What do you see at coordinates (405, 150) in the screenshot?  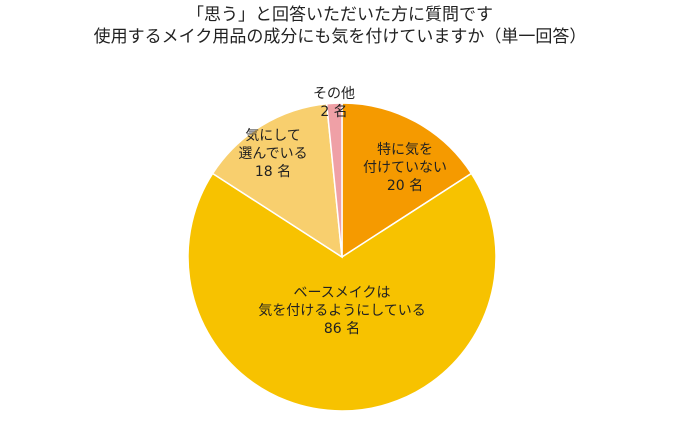 I see `slice-category-label: 特に気を` at bounding box center [405, 150].